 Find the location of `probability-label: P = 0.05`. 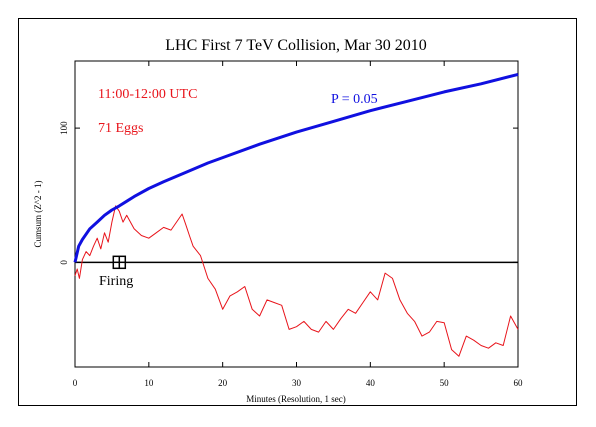

probability-label: P = 0.05 is located at coordinates (354, 99).